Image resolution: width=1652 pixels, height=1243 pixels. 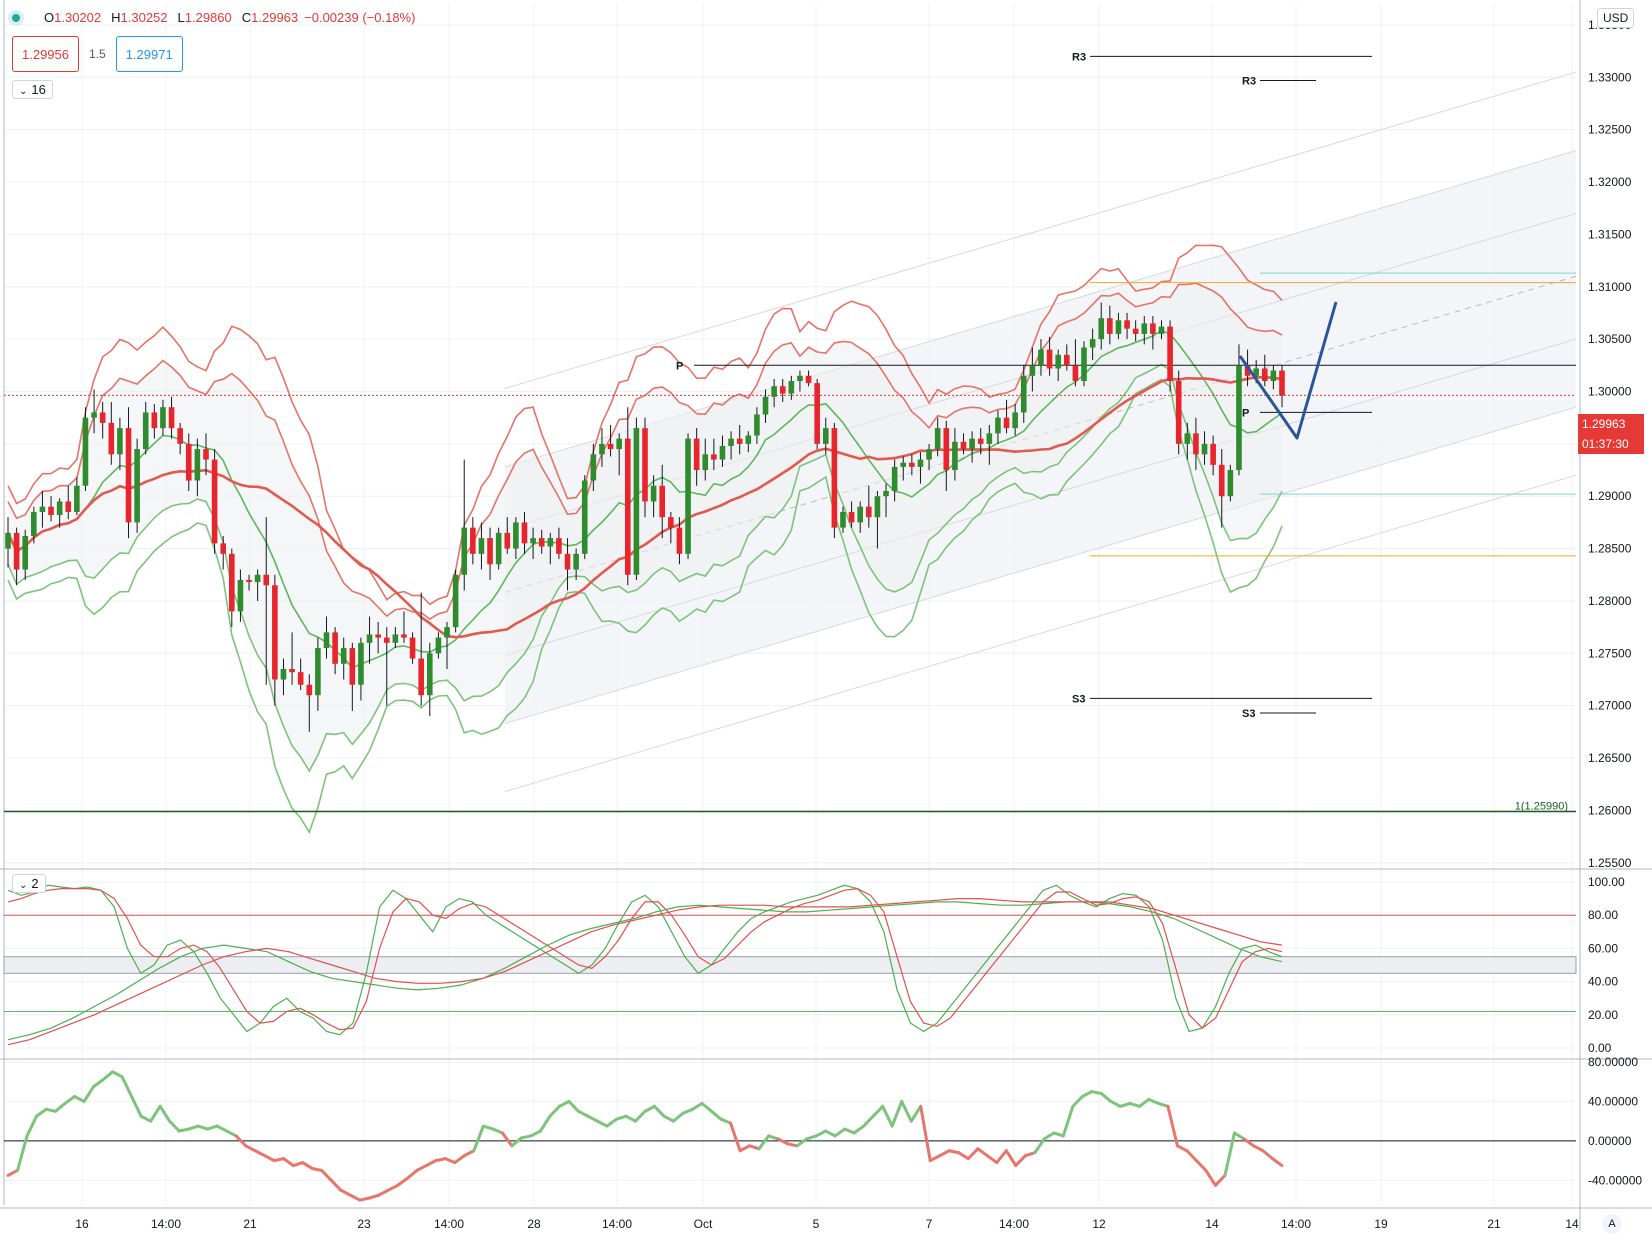 I want to click on price-tick-label: 1.28500, so click(x=1610, y=549).